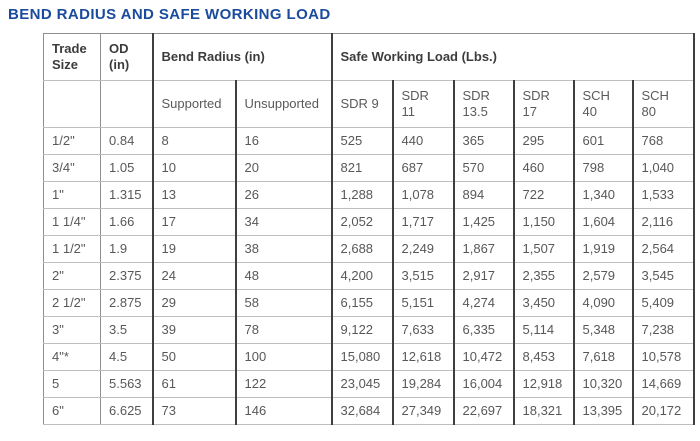 The width and height of the screenshot is (700, 441). What do you see at coordinates (544, 411) in the screenshot?
I see `table-cell: 18,321` at bounding box center [544, 411].